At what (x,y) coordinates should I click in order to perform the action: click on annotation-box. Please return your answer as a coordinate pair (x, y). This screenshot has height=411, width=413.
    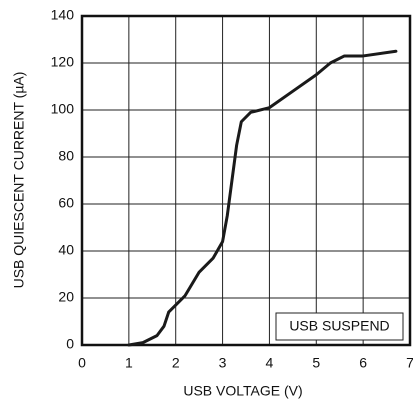
    Looking at the image, I should click on (339, 326).